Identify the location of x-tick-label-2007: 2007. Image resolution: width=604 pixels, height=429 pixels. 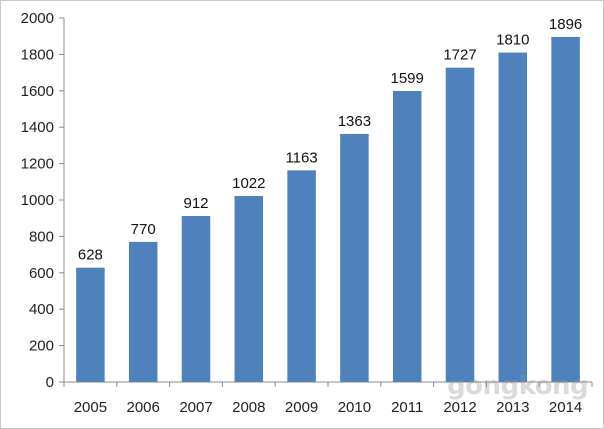
(195, 407).